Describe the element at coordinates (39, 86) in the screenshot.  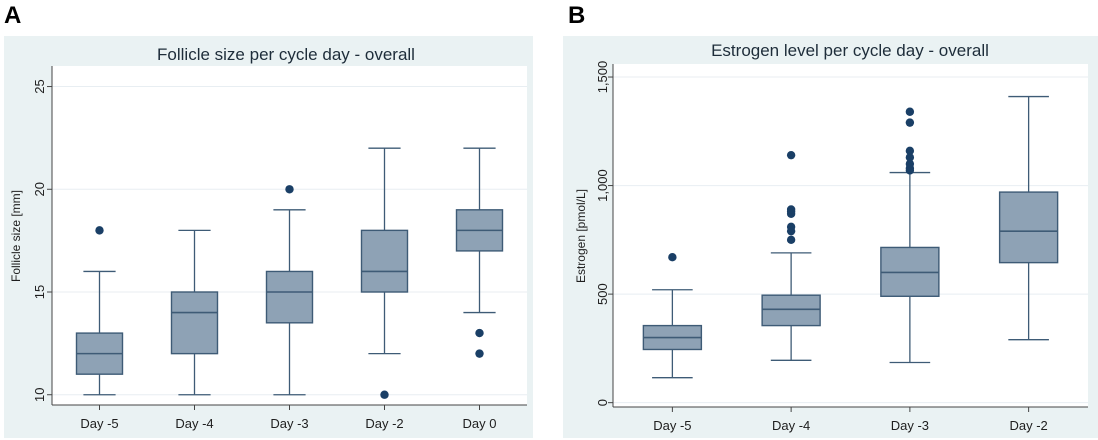
I see `chart-a-ytick-label: 25` at that location.